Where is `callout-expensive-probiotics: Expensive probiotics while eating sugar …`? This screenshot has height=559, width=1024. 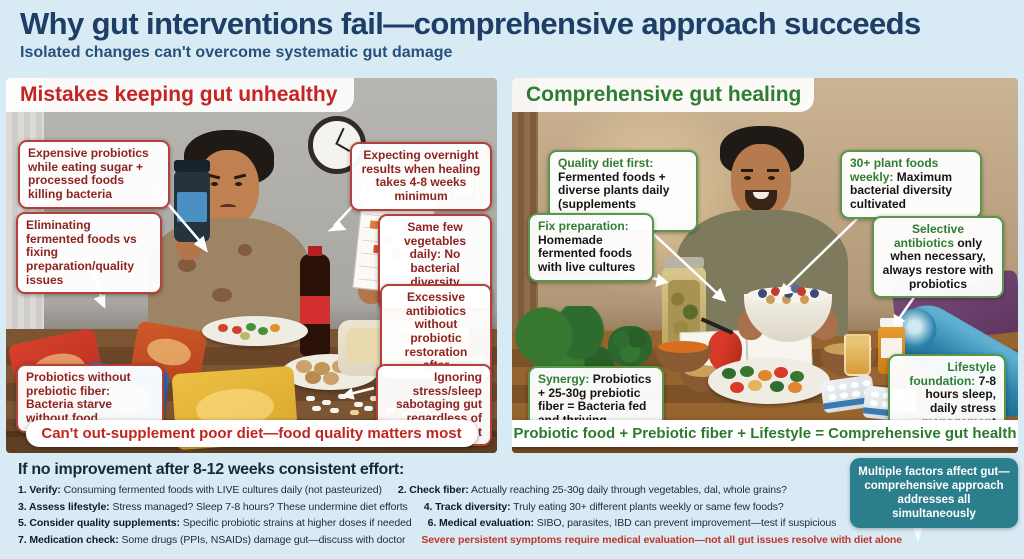
callout-expensive-probiotics: Expensive probiotics while eating sugar … is located at coordinates (94, 174).